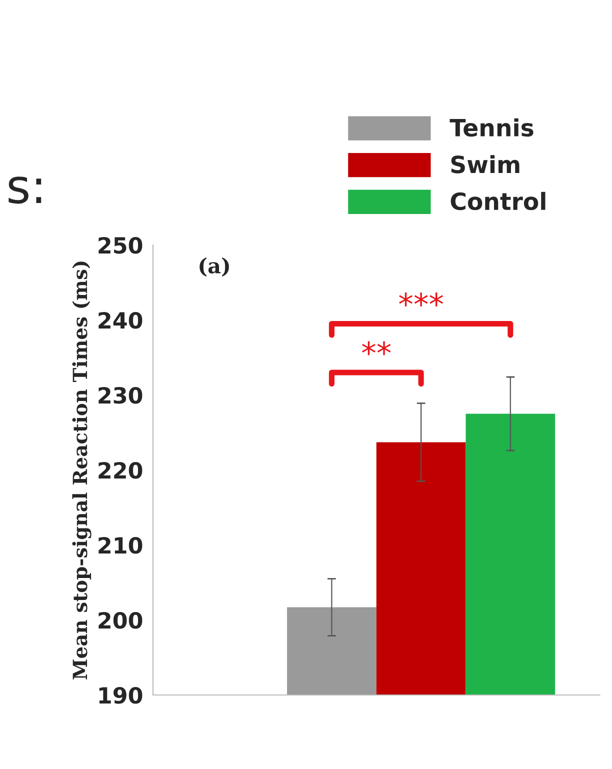 The width and height of the screenshot is (612, 769). What do you see at coordinates (485, 164) in the screenshot?
I see `legend-label: Swim` at bounding box center [485, 164].